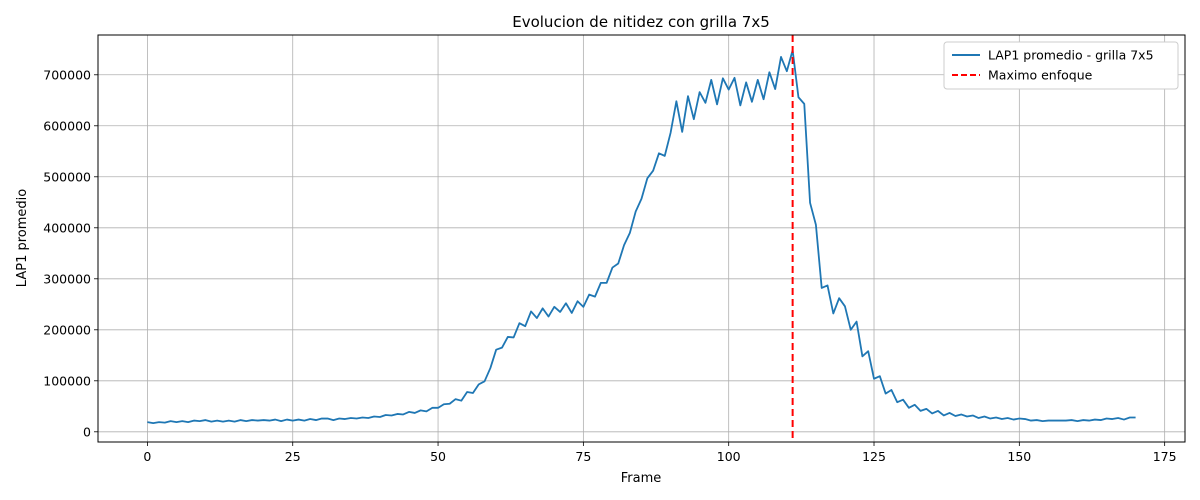 Image resolution: width=1200 pixels, height=500 pixels. I want to click on y-tick-label: 0, so click(87, 431).